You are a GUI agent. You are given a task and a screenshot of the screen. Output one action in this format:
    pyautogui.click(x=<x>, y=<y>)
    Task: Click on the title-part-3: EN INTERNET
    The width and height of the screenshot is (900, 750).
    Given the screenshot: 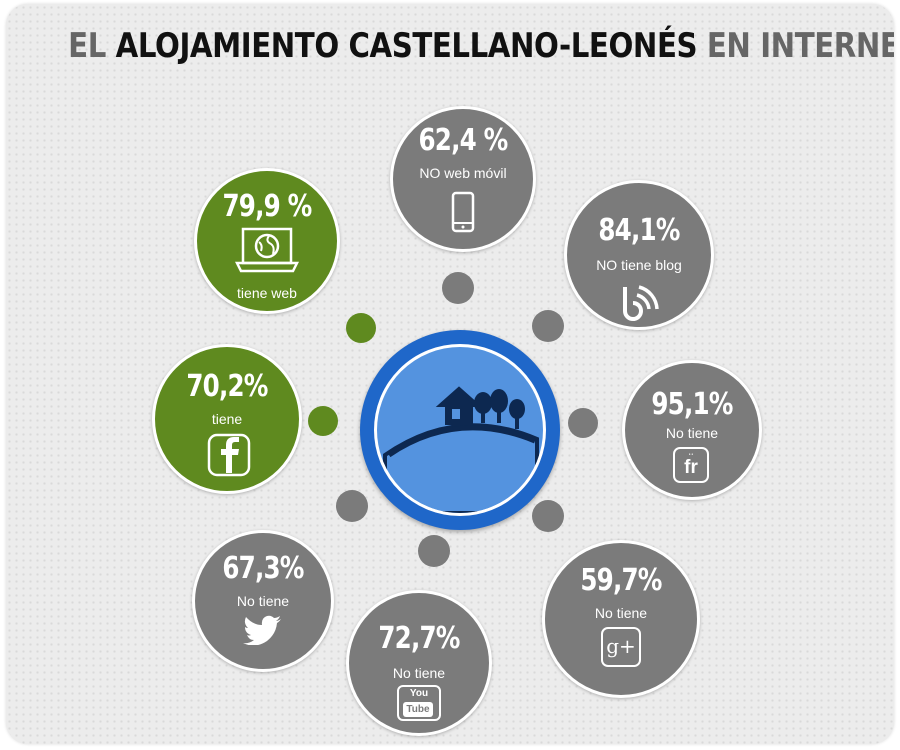 What is the action you would take?
    pyautogui.click(x=800, y=46)
    